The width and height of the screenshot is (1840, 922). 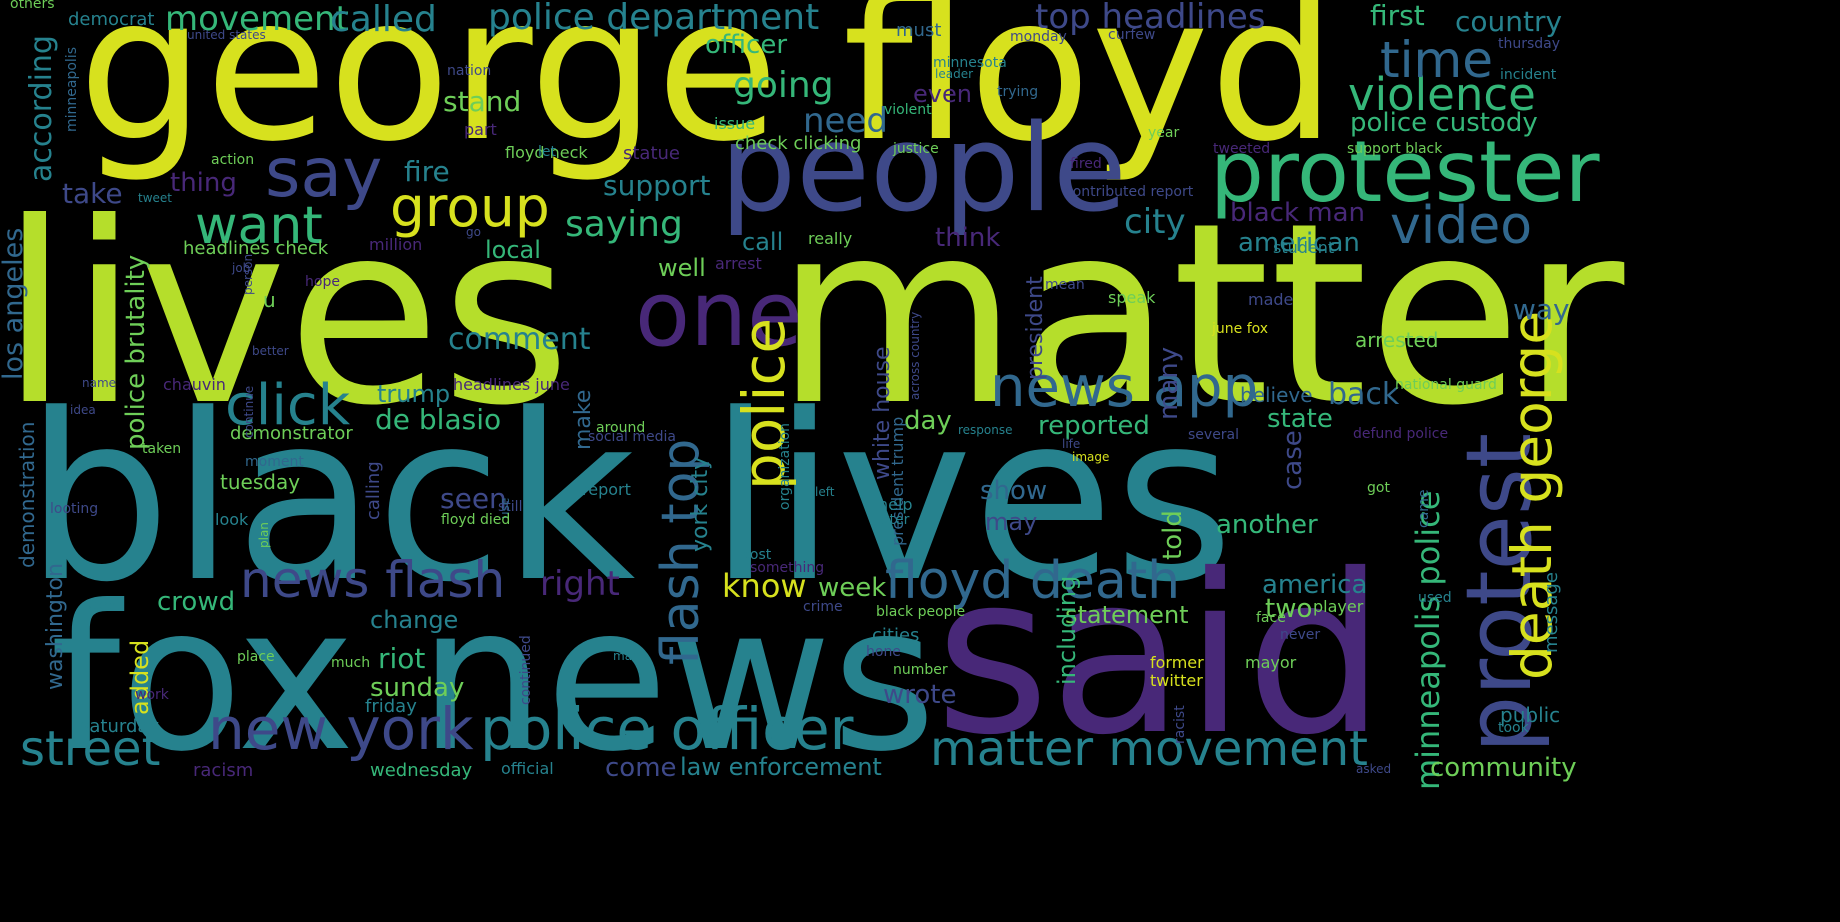 What do you see at coordinates (1067, 630) in the screenshot?
I see `word-including: including` at bounding box center [1067, 630].